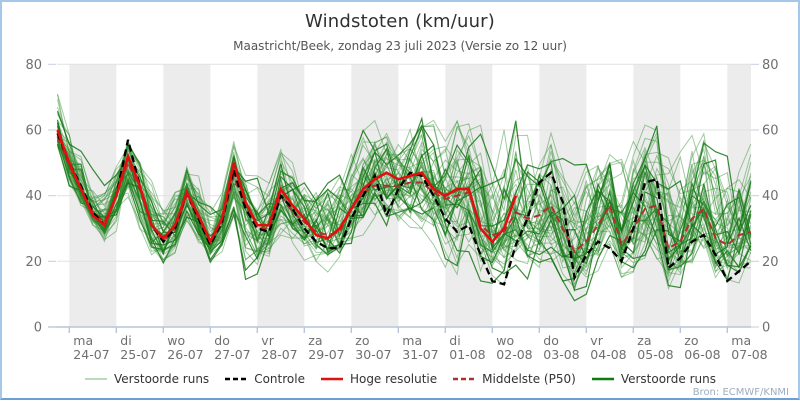 This screenshot has width=800, height=402. What do you see at coordinates (655, 354) in the screenshot?
I see `x-date-label: 05-08` at bounding box center [655, 354].